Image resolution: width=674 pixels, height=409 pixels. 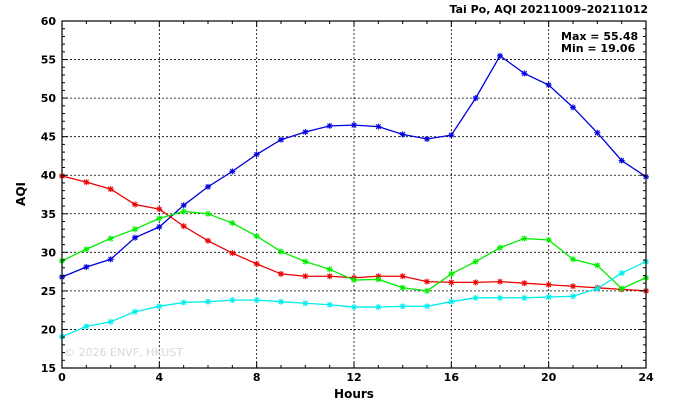 I want to click on y-tick-label: 35, so click(x=48, y=214).